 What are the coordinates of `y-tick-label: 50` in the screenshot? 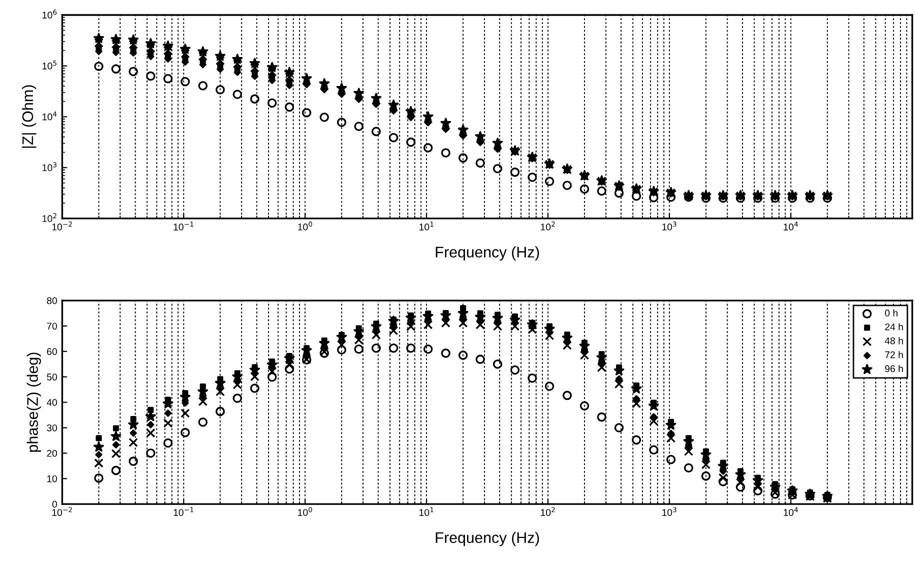 It's located at (51, 377).